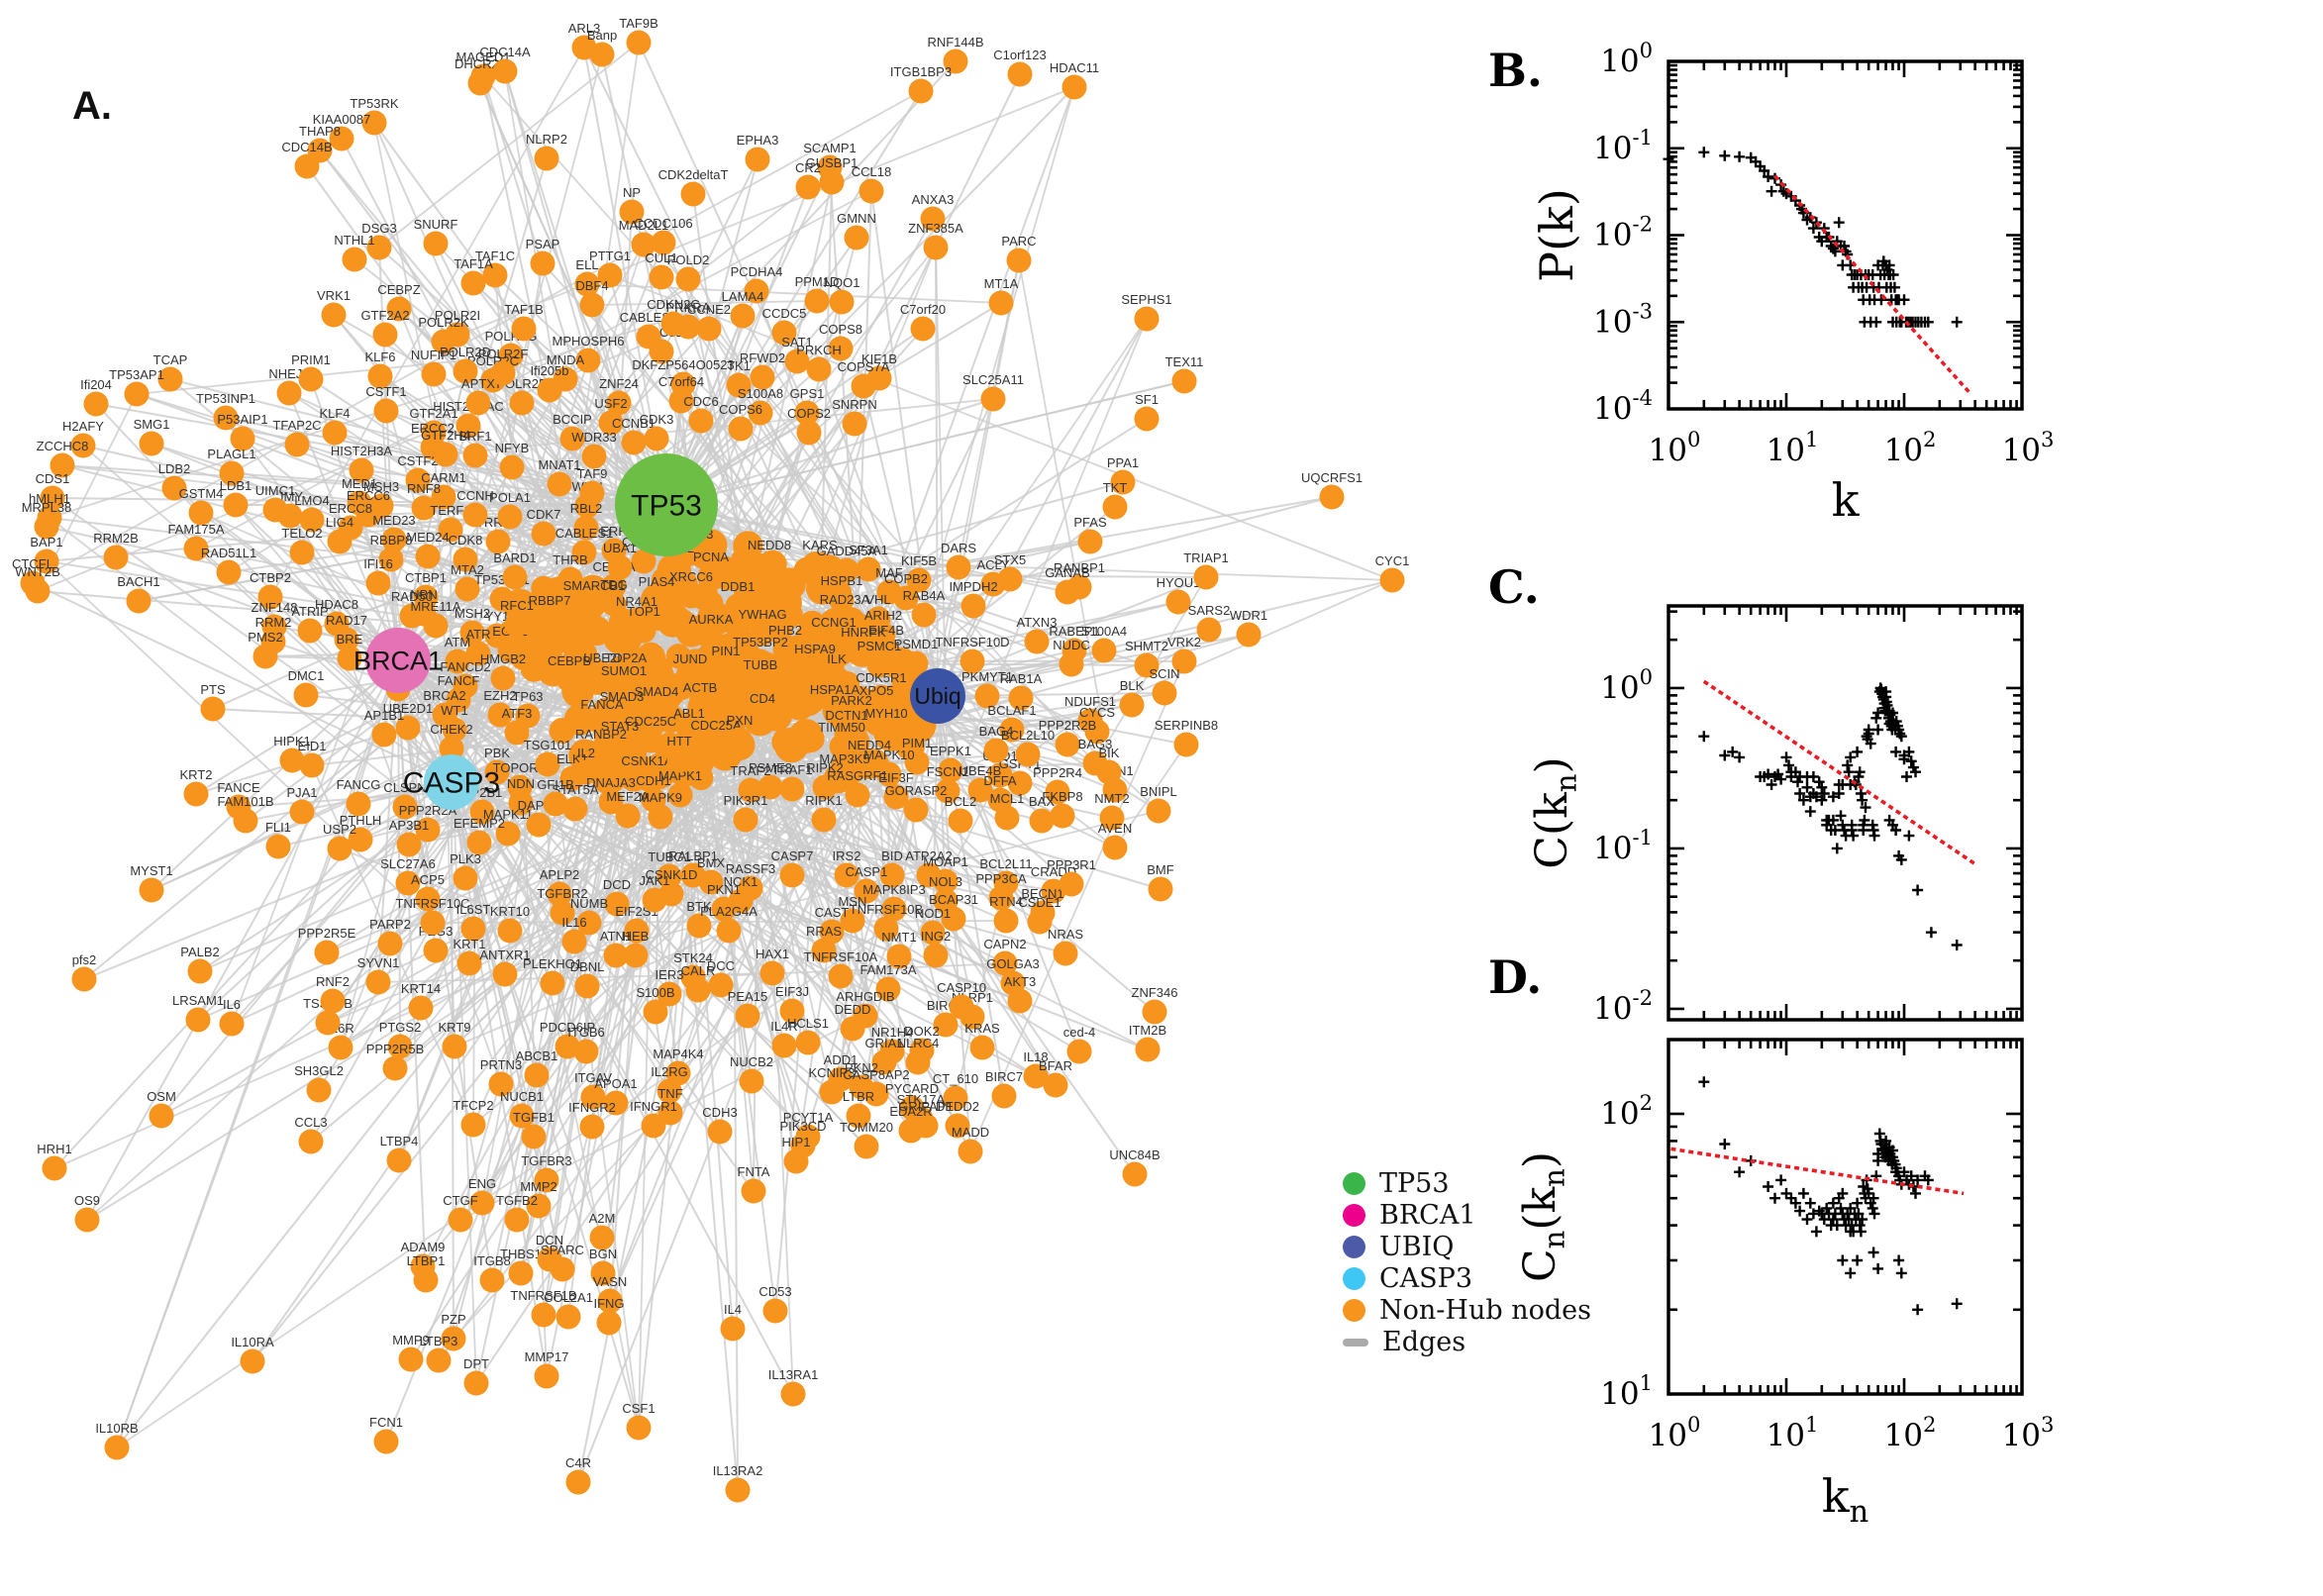 The width and height of the screenshot is (2323, 1596). I want to click on x-axis-label: k, so click(1847, 500).